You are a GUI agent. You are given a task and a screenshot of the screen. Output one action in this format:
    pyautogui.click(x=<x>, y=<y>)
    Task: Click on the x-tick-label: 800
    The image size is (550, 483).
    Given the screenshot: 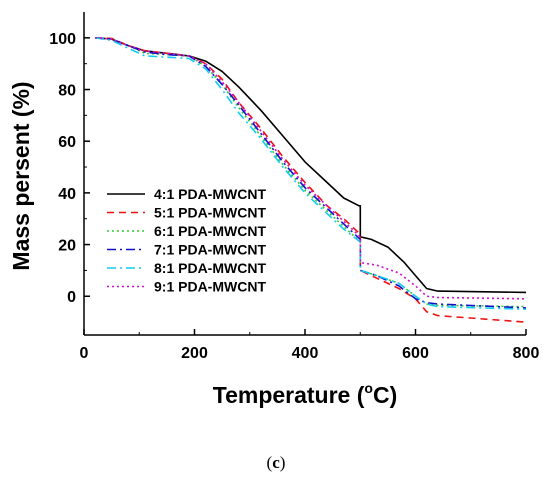 What is the action you would take?
    pyautogui.click(x=526, y=353)
    